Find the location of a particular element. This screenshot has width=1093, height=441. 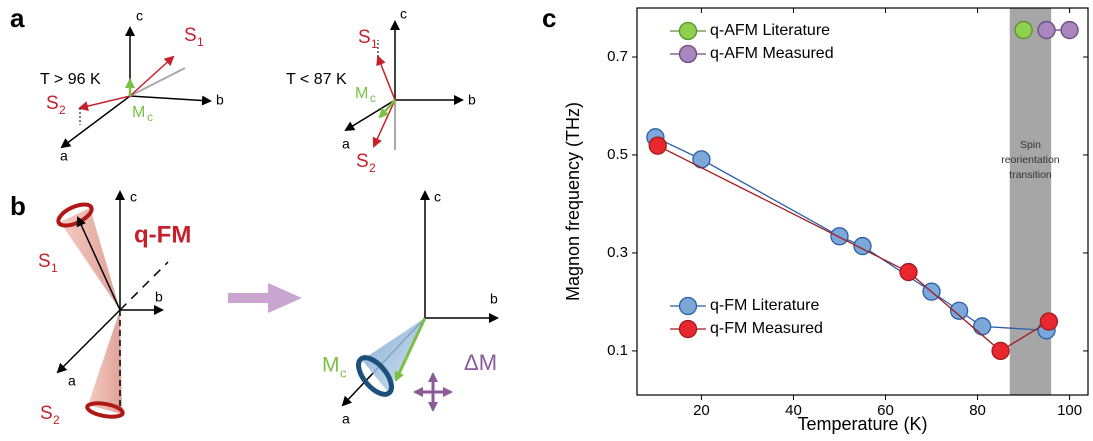

y-axis-label: Magnon frequency (THz) is located at coordinates (573, 201).